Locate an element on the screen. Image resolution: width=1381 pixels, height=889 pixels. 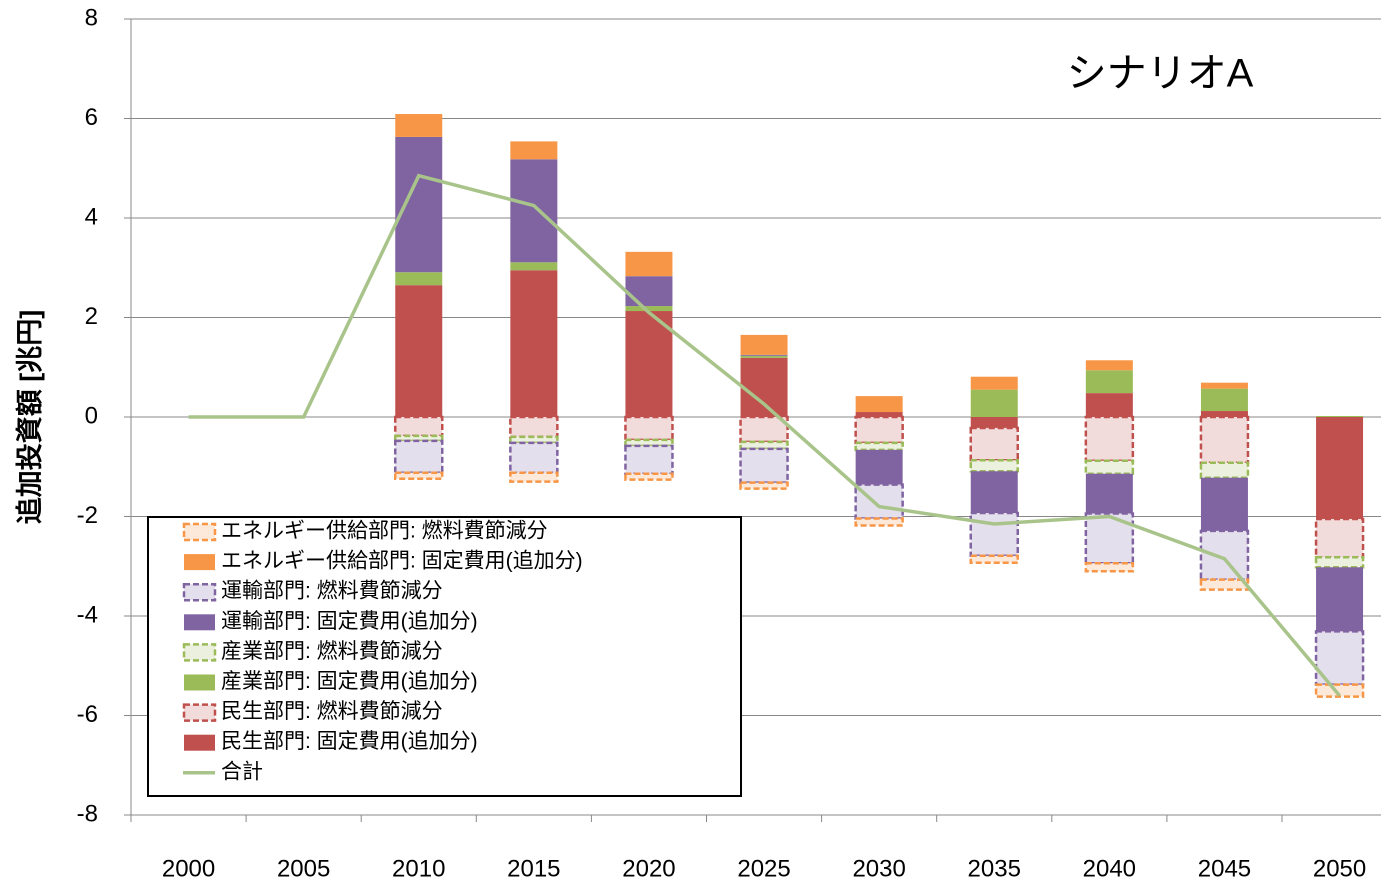
y-tick-label: 8 is located at coordinates (91, 17).